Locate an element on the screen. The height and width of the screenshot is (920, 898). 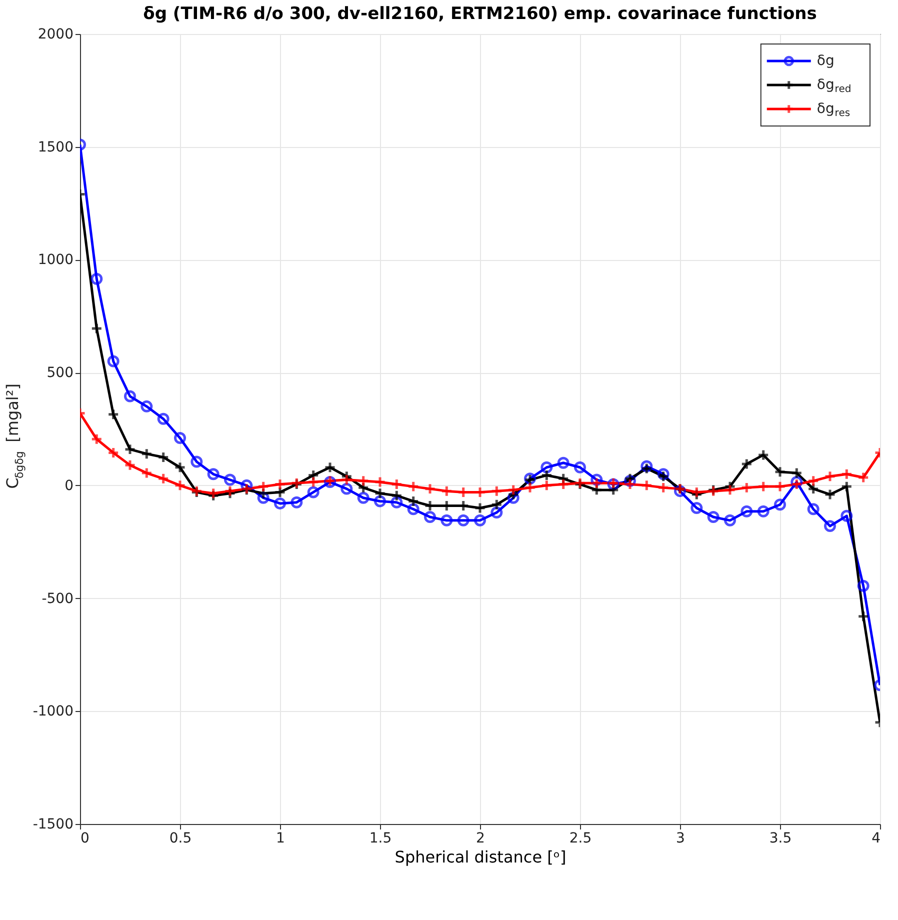
y-tick-label: 0 is located at coordinates (69, 486).